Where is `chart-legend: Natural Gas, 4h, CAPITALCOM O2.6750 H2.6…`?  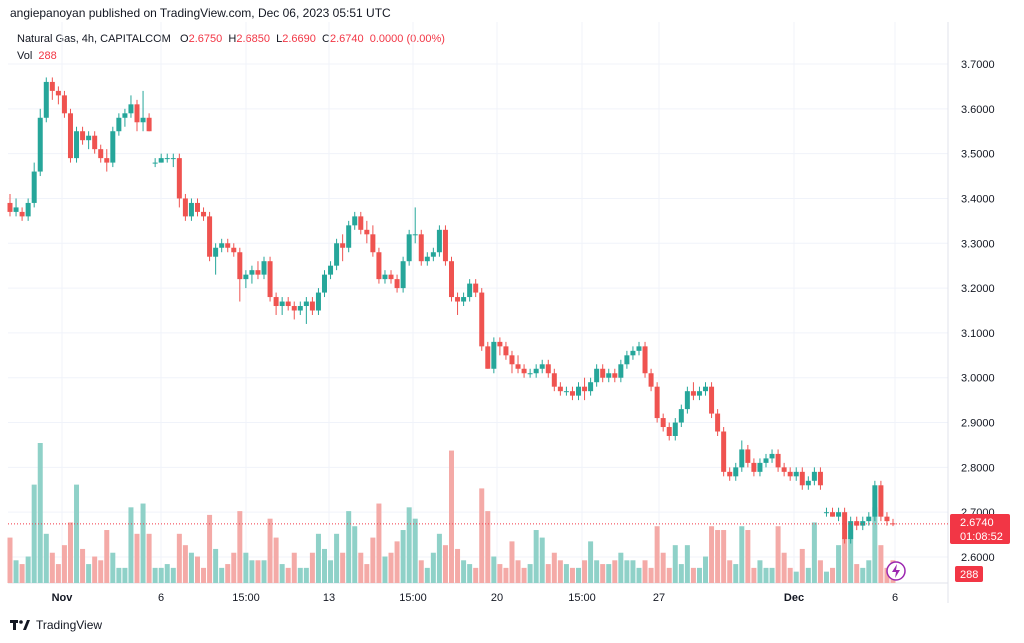 chart-legend: Natural Gas, 4h, CAPITALCOM O2.6750 H2.6… is located at coordinates (231, 39).